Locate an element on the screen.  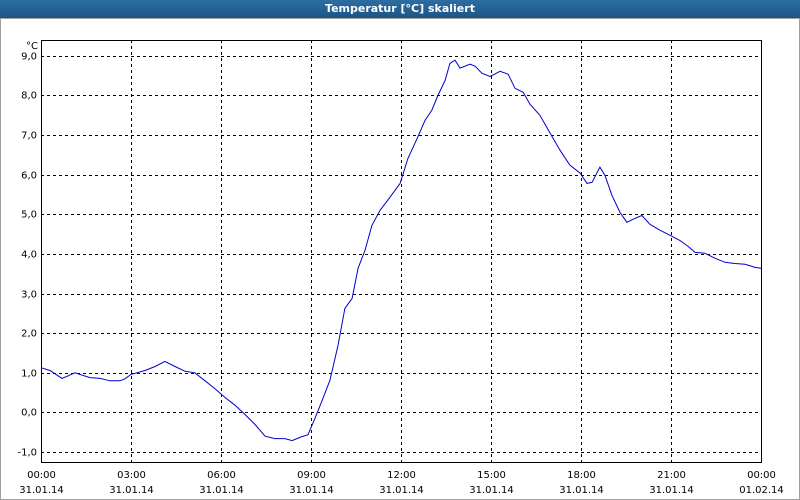
x-tick-date: 01.02.14 is located at coordinates (761, 490).